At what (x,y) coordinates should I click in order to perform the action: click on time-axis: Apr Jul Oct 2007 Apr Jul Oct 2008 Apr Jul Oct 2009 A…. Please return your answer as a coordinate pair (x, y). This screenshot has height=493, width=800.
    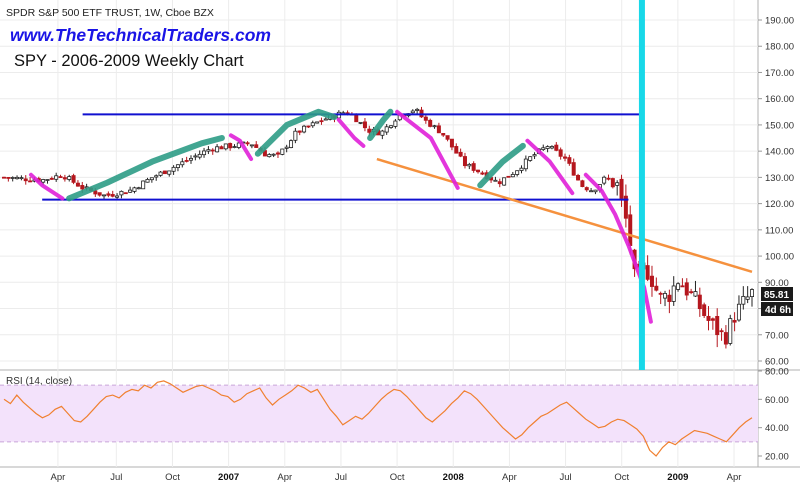
    Looking at the image, I should click on (396, 477).